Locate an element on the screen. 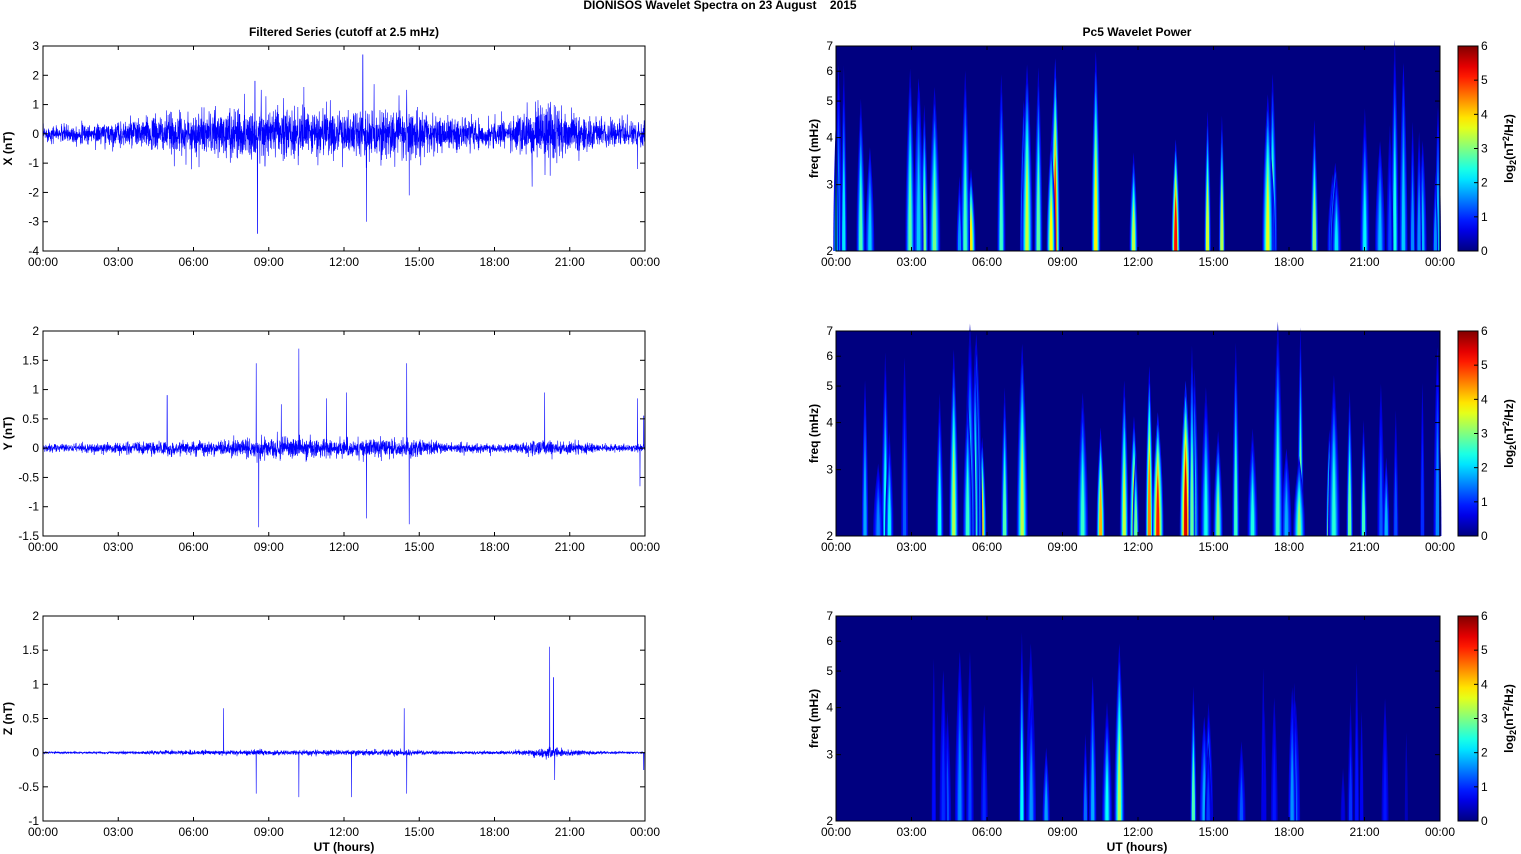  series-line-x is located at coordinates (344, 144).